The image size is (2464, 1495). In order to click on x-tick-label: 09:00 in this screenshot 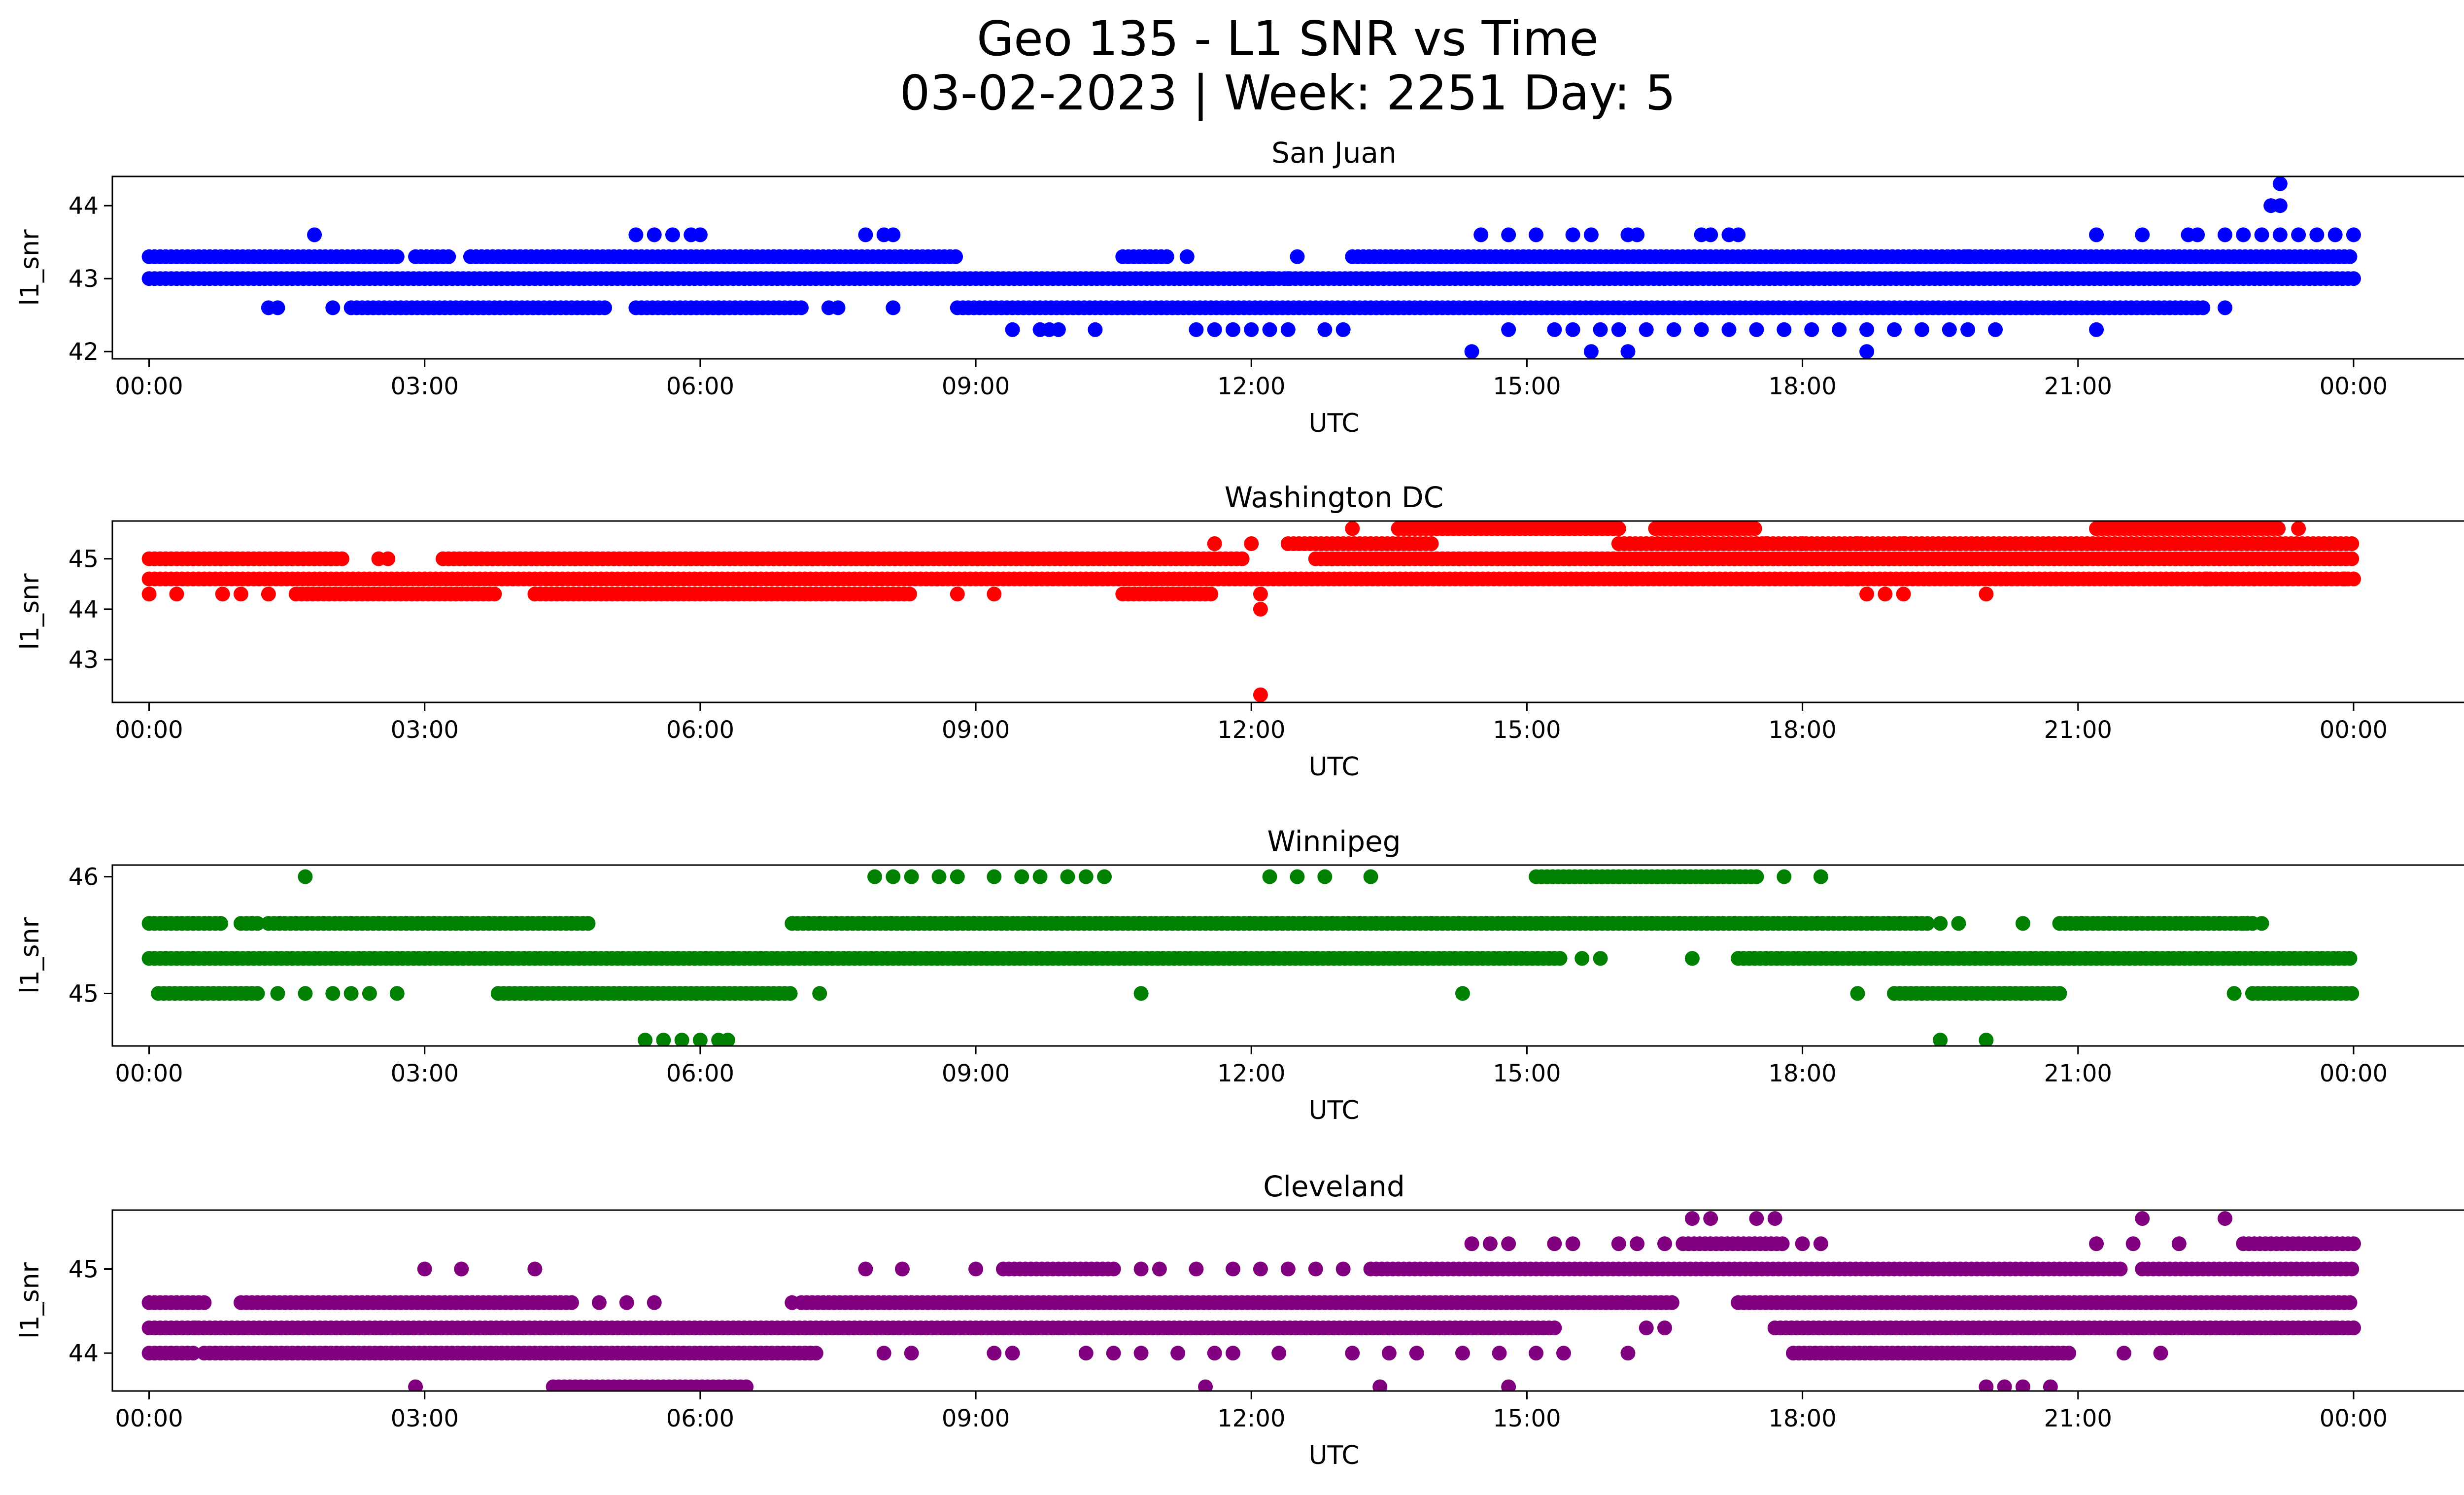, I will do `click(976, 1418)`.